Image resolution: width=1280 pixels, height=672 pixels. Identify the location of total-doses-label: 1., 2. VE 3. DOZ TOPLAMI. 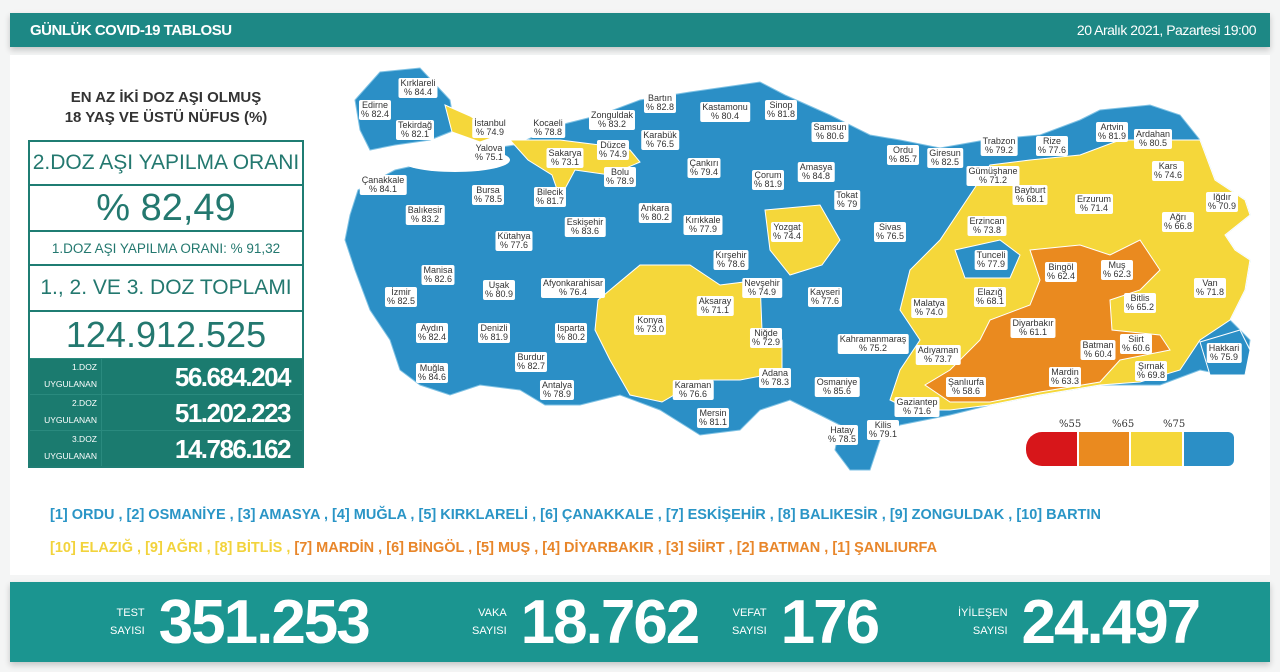
(166, 289).